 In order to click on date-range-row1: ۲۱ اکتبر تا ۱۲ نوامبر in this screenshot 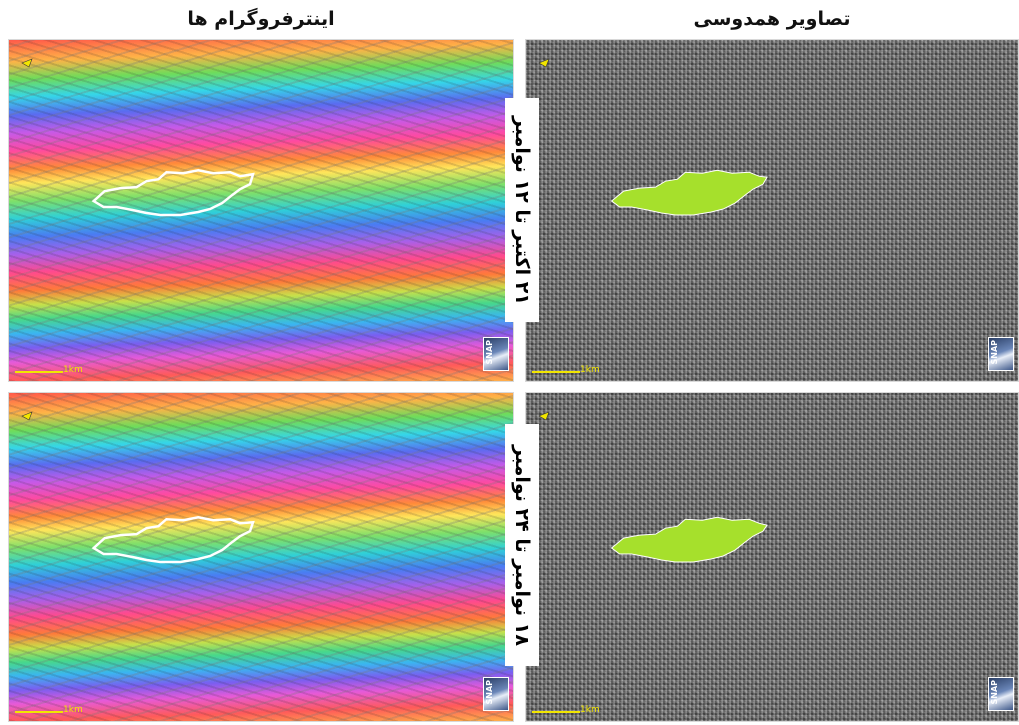, I will do `click(522, 210)`.